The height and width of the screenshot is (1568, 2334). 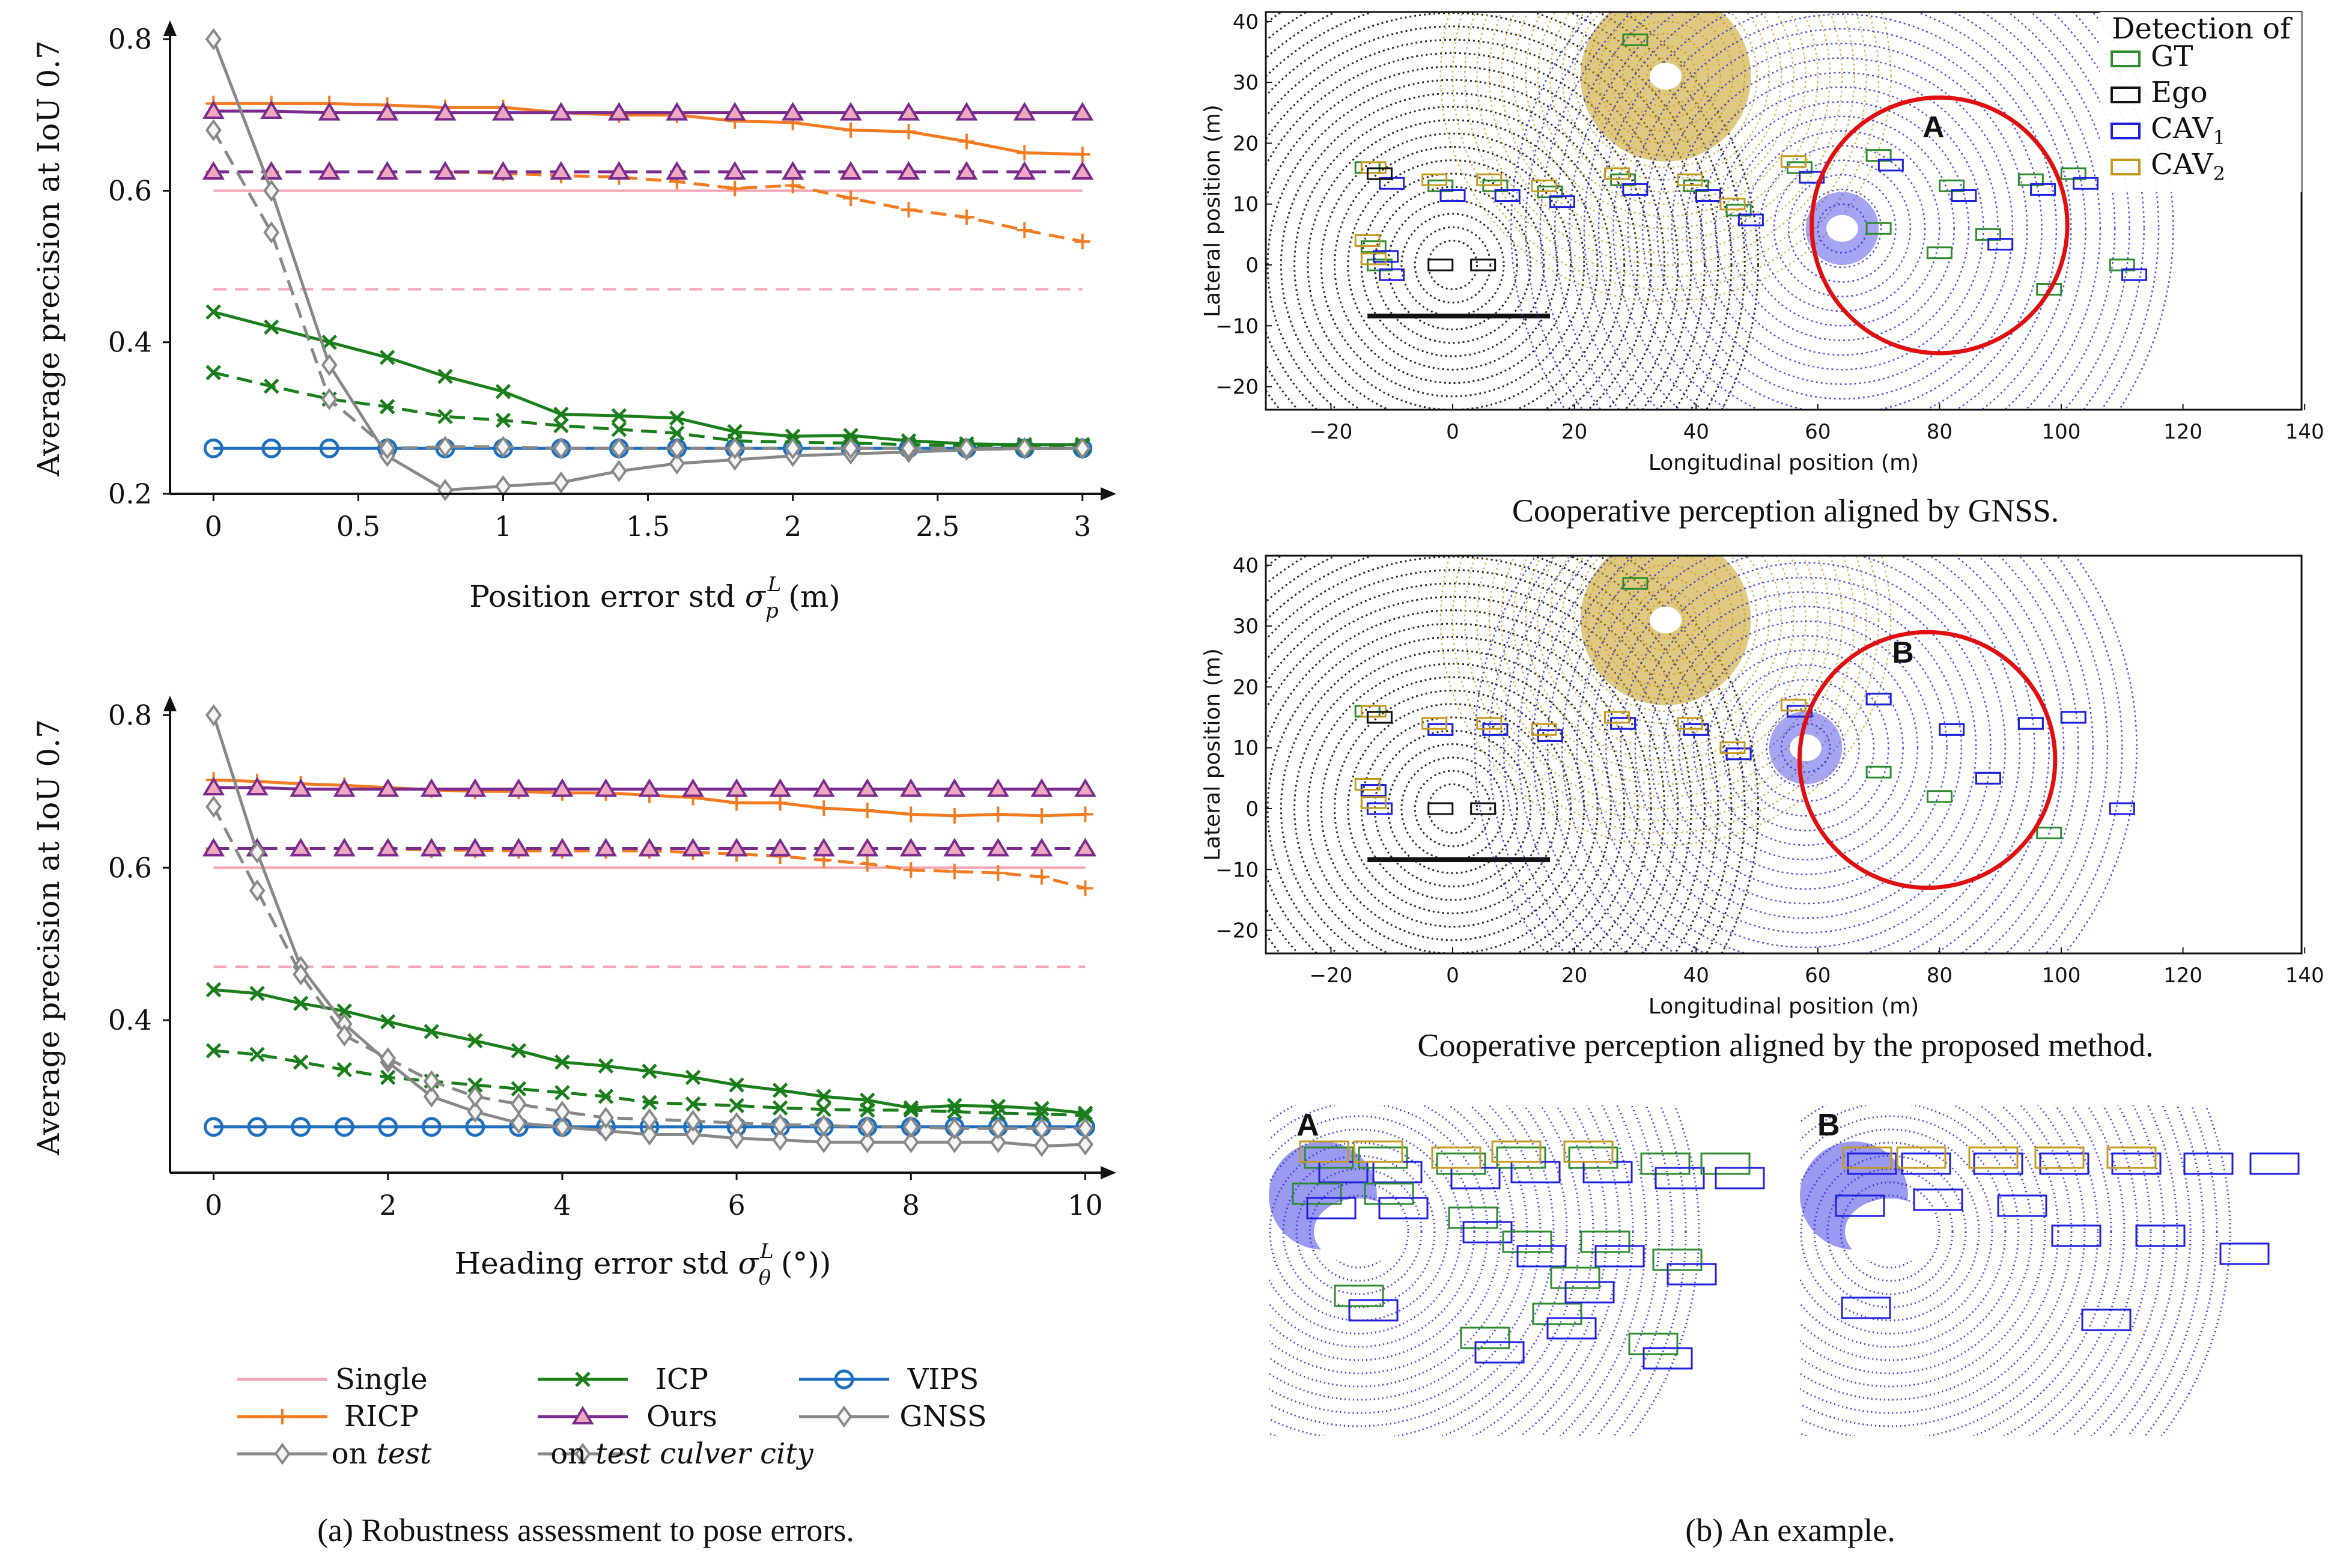 What do you see at coordinates (1252, 266) in the screenshot?
I see `y-tick-label: 0` at bounding box center [1252, 266].